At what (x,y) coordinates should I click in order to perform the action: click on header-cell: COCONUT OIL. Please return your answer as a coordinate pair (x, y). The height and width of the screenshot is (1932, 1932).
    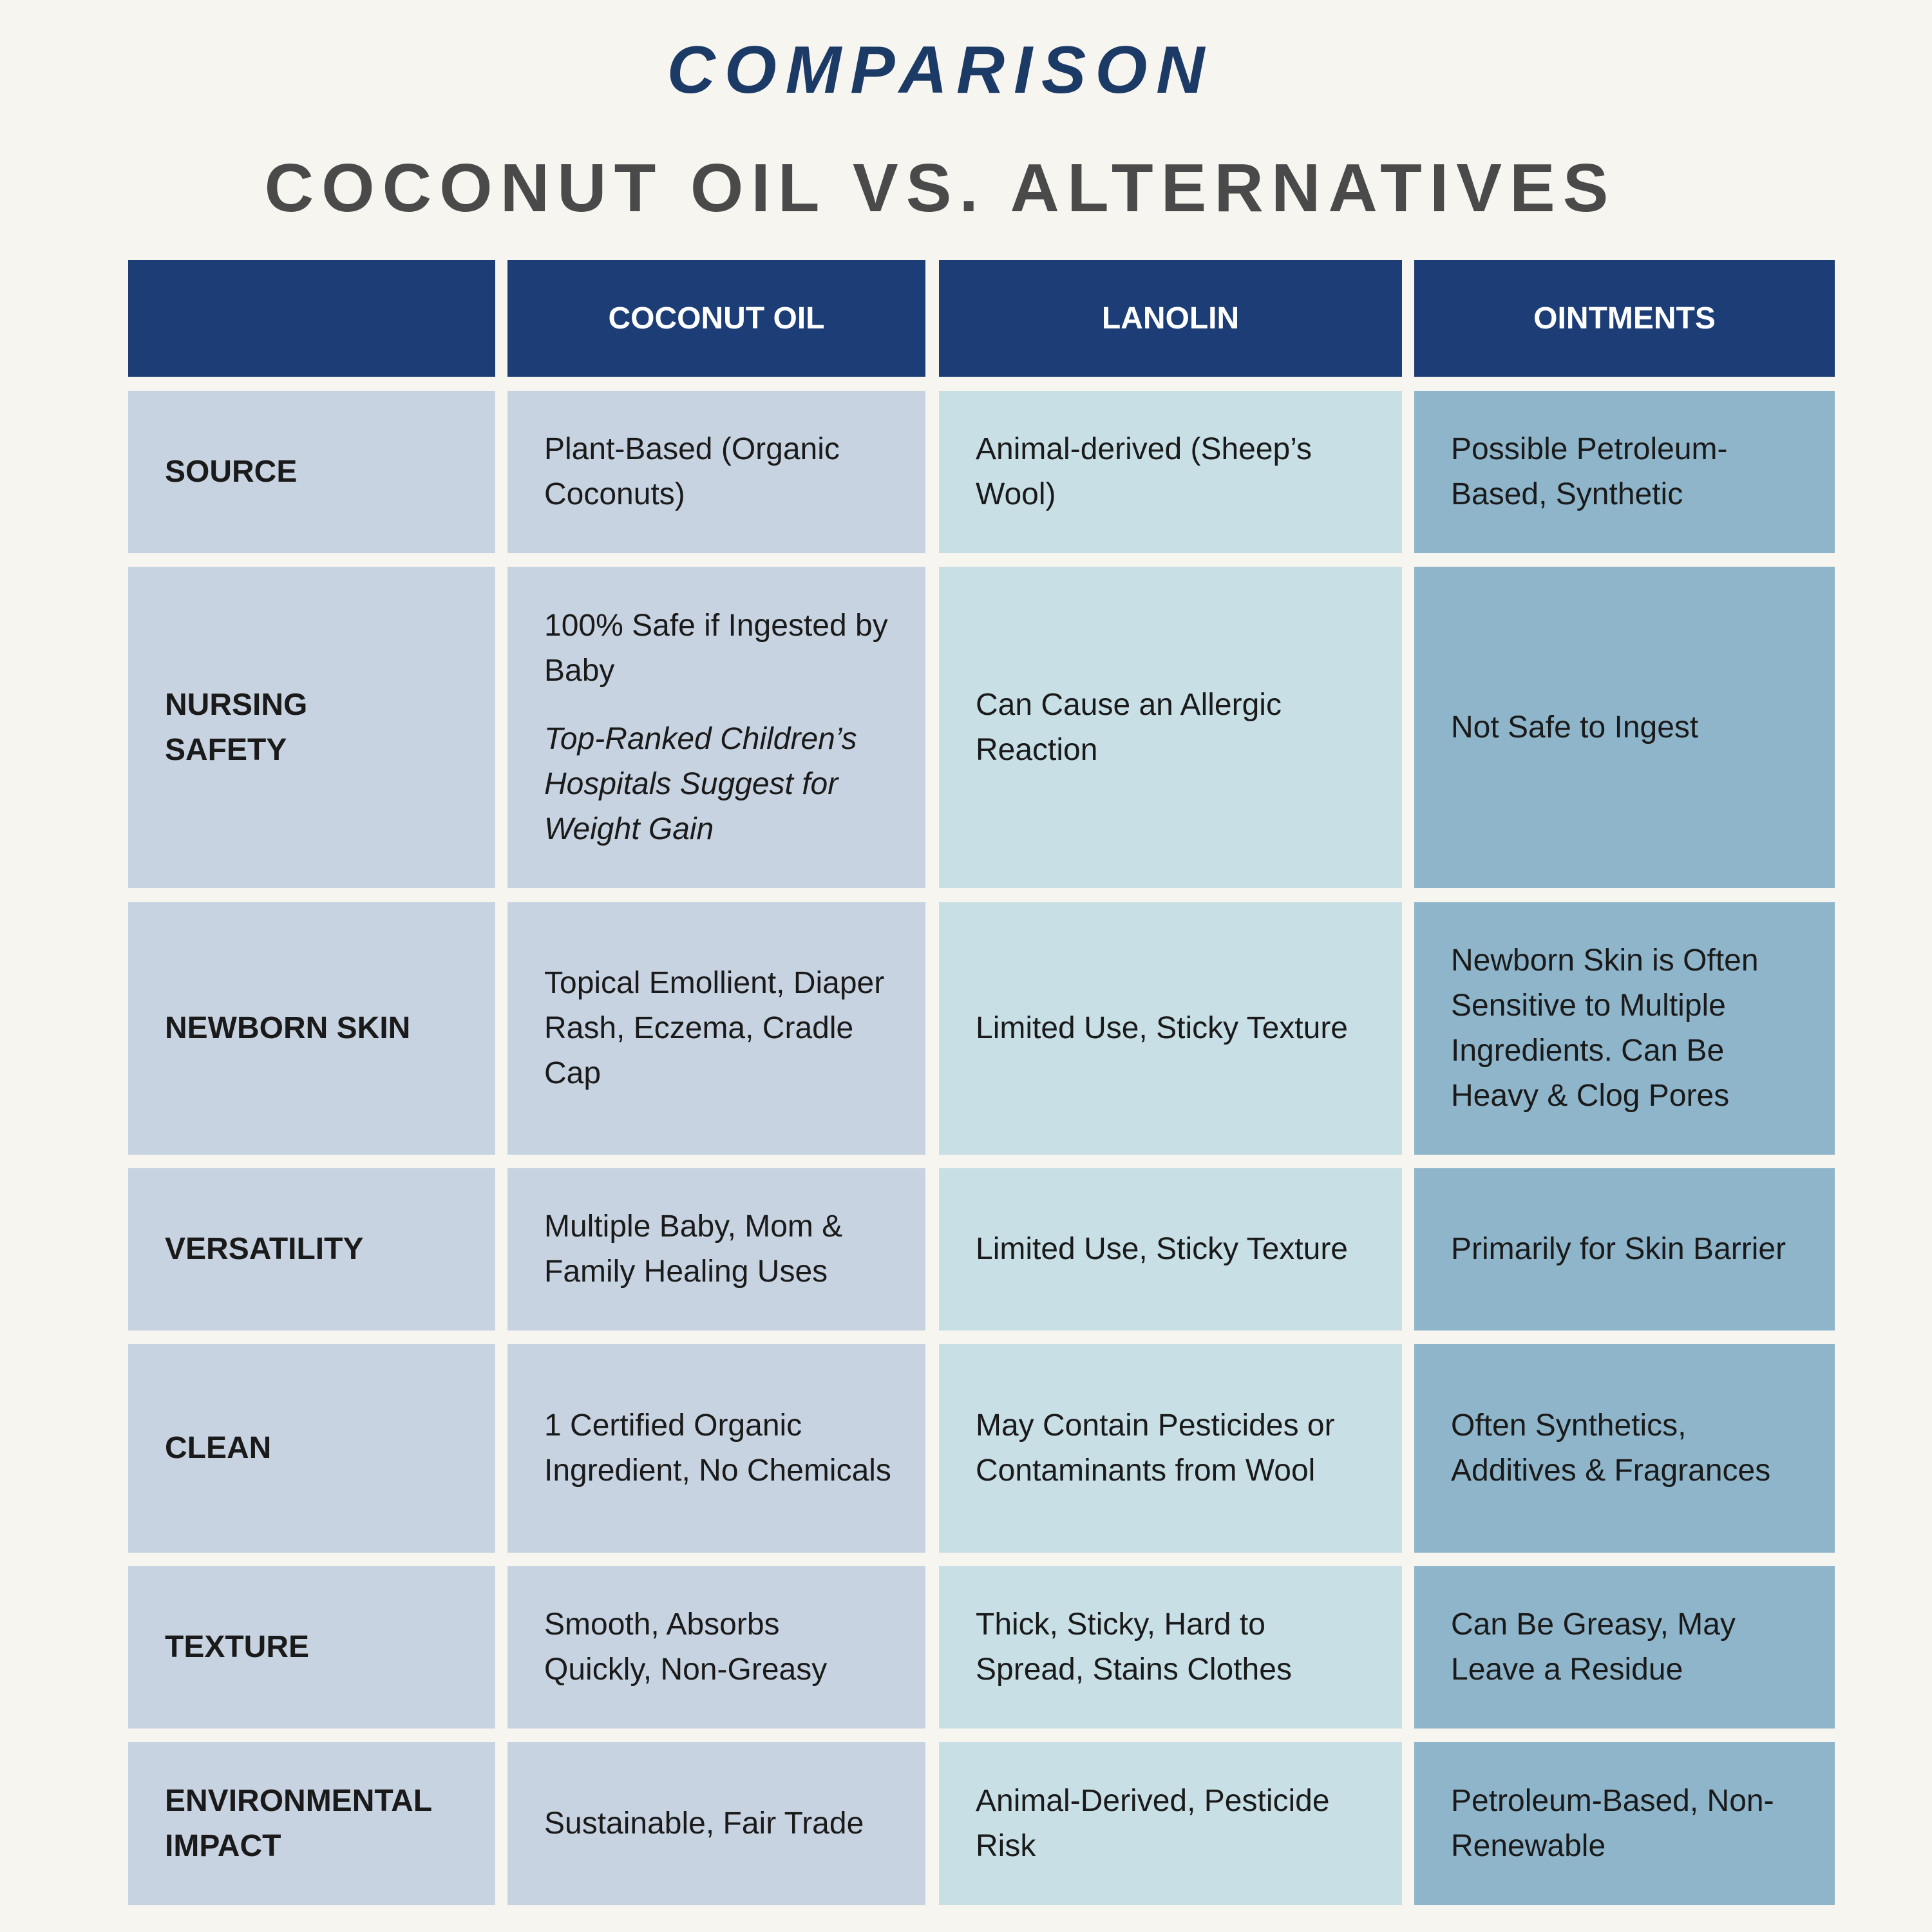
    Looking at the image, I should click on (716, 318).